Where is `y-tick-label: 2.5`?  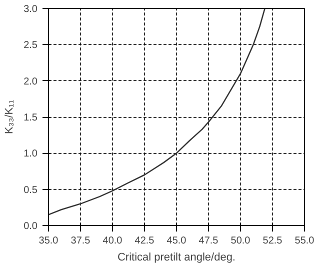
y-tick-label: 2.5 is located at coordinates (31, 46).